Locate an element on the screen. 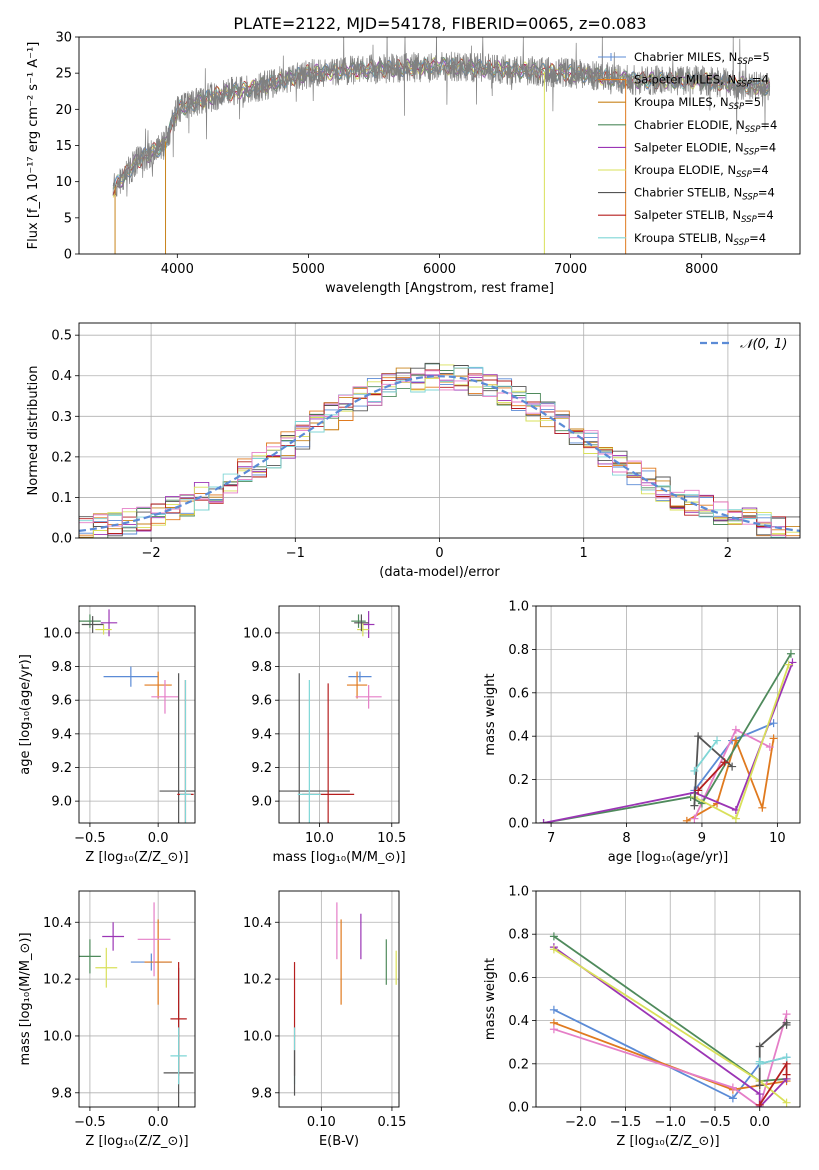  panel-mass-vs-ebv: 0.10 0.15 9.8 10.0 10.2 10.4 E(B-V) is located at coordinates (324, 1019).